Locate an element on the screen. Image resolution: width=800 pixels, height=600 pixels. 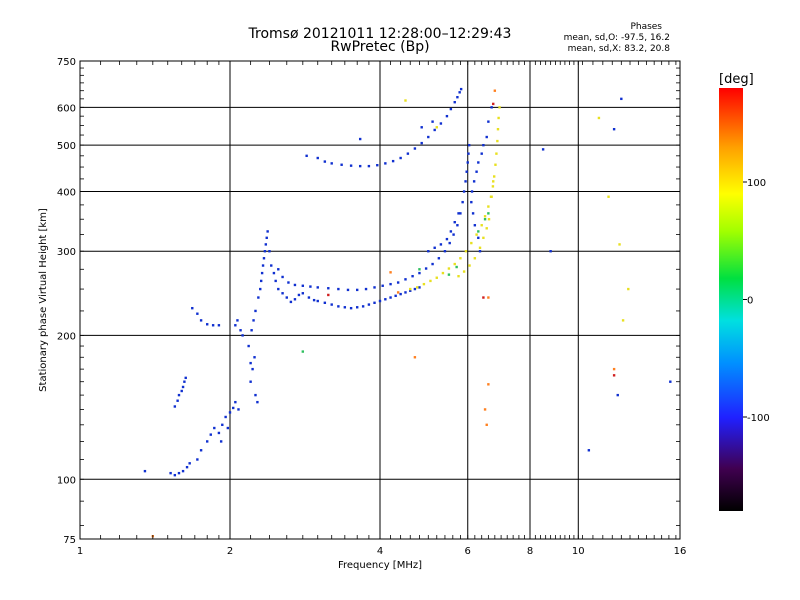
colorbar-title: [deg] is located at coordinates (736, 79).